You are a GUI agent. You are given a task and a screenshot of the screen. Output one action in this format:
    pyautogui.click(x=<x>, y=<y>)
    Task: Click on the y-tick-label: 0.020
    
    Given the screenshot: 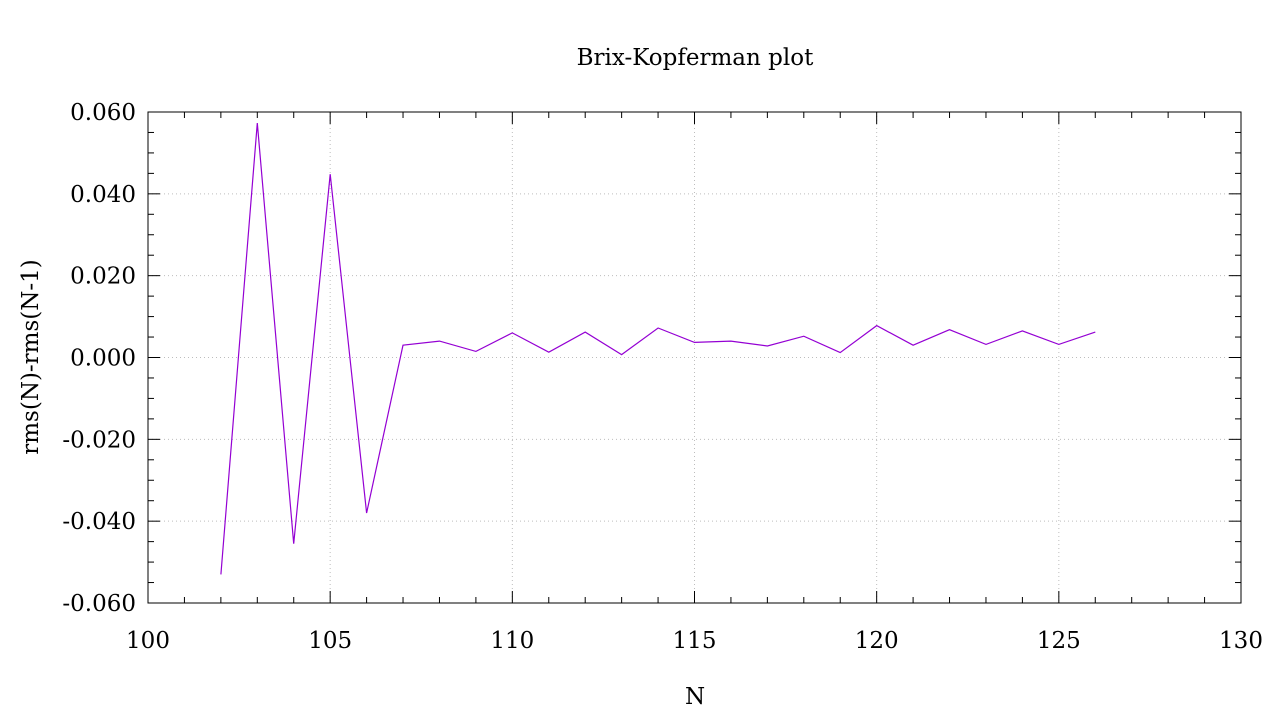 What is the action you would take?
    pyautogui.click(x=103, y=277)
    